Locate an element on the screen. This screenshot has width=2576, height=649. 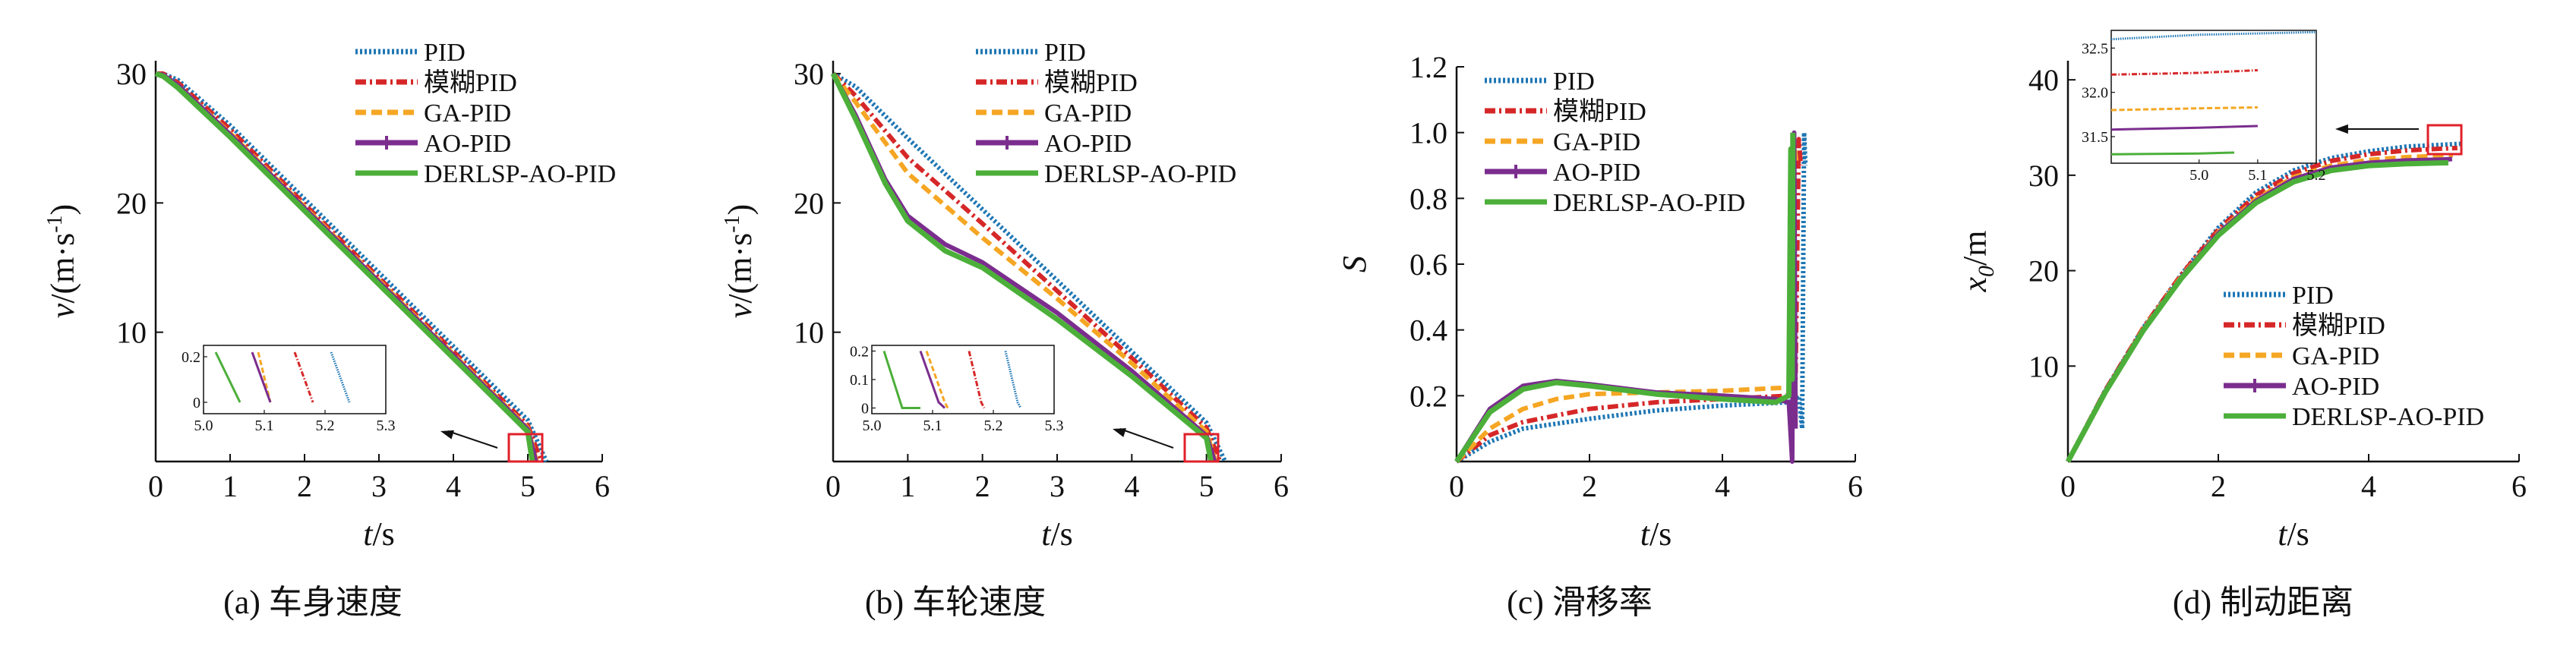
y-axis-label: x0/m is located at coordinates (1977, 262).